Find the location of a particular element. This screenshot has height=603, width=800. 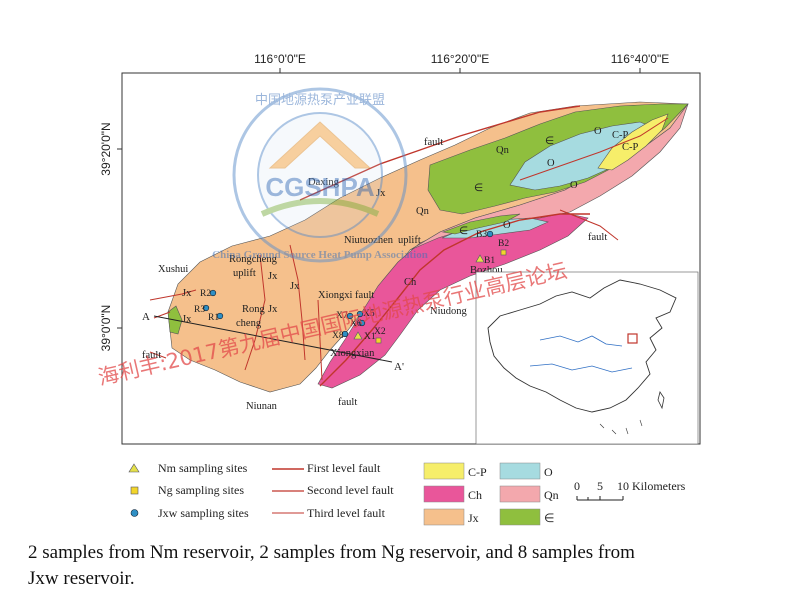

legend-qn-label: Qn is located at coordinates (551, 495).